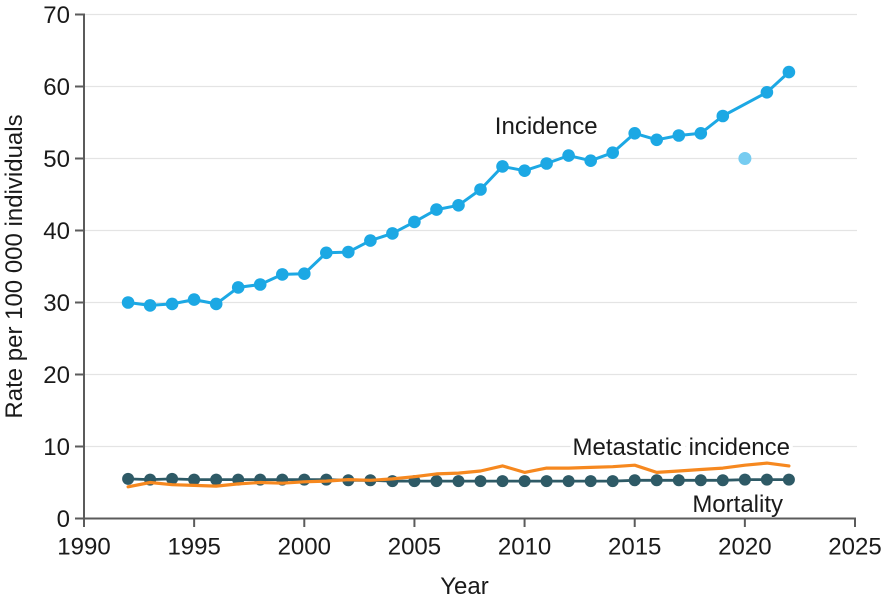  Describe the element at coordinates (56, 375) in the screenshot. I see `y-tick-label: 20` at that location.